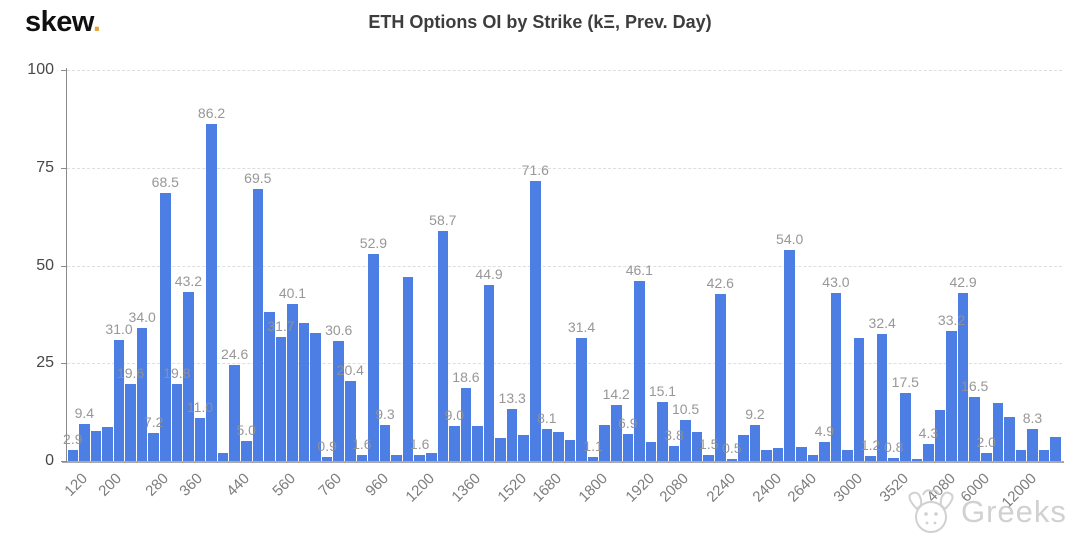 The image size is (1080, 543). Describe the element at coordinates (110, 485) in the screenshot. I see `x-tick-label-200: 200` at that location.